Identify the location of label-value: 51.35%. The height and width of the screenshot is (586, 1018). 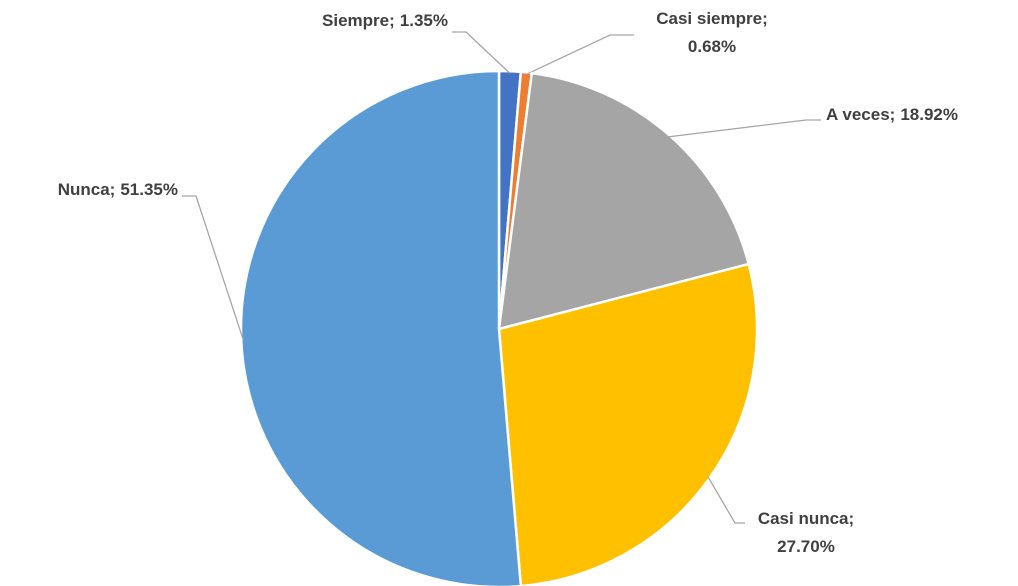
(149, 189).